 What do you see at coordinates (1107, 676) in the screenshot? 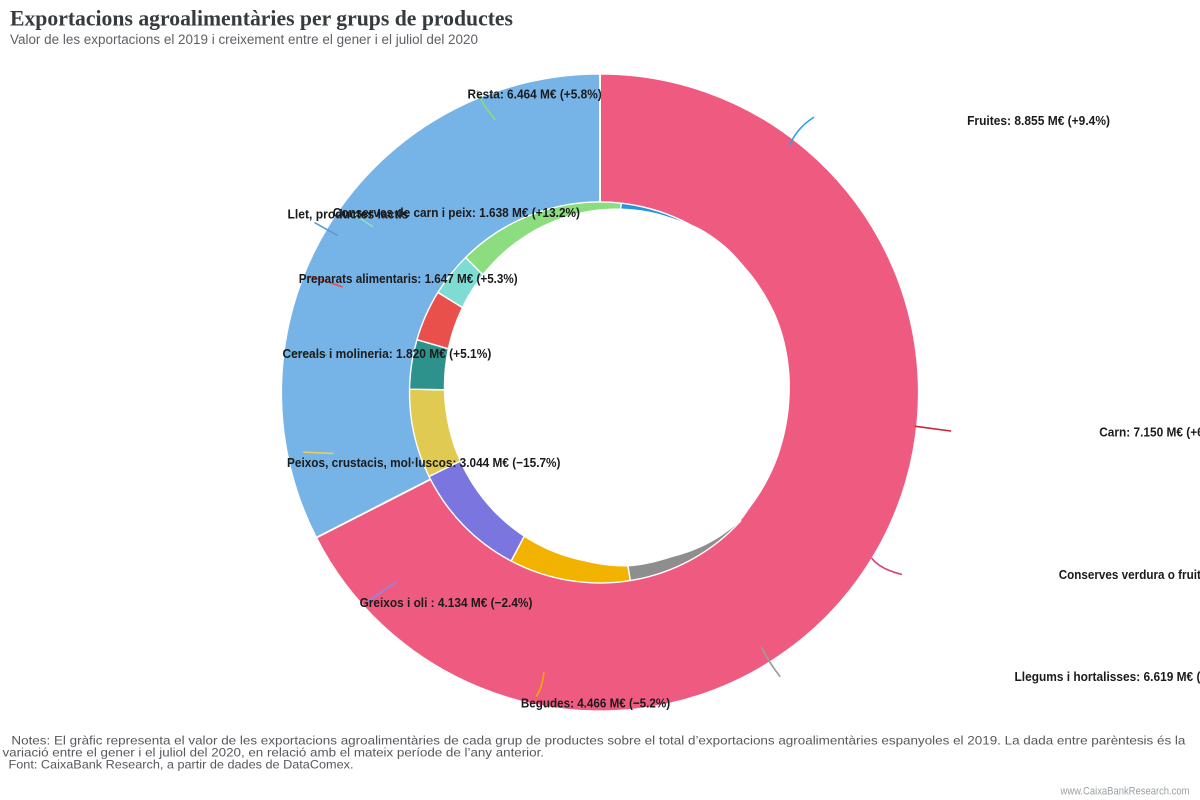
I see `svg-text:Llegums i hortalisses: 6.619 M: Llegums i hortalisses: 6.619 M€ (−0.1%)` at bounding box center [1107, 676].